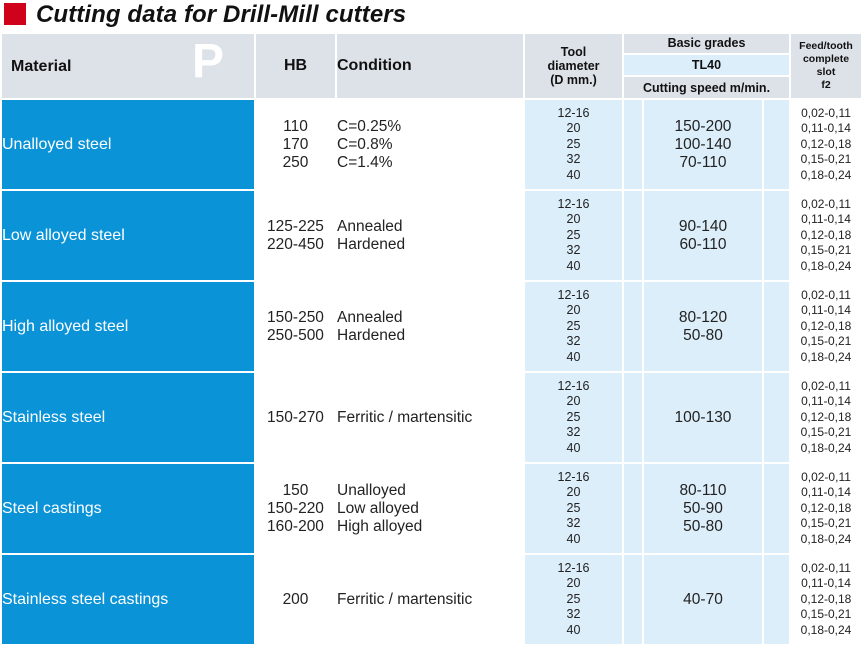 Image resolution: width=861 pixels, height=654 pixels. I want to click on header-material-label: Material, so click(41, 66).